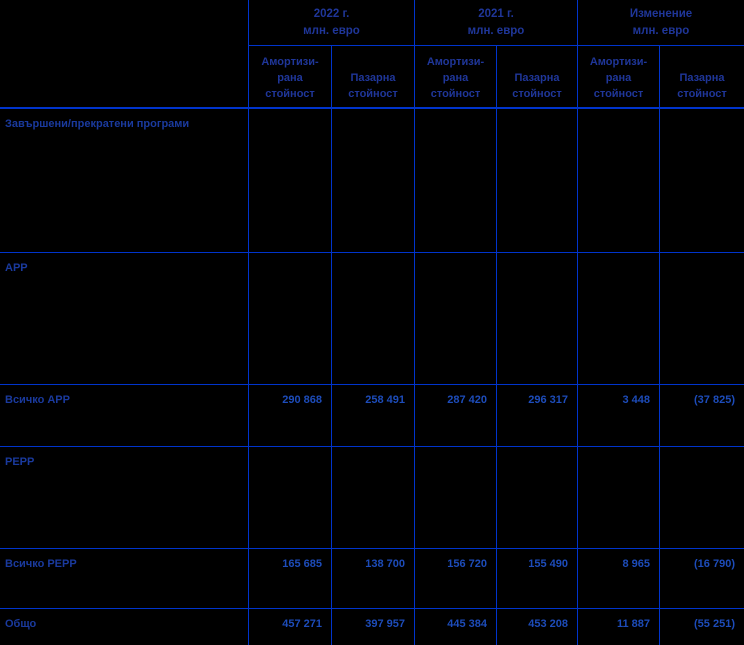  I want to click on subheader-change-amortized: Амортизи- рана стойност, so click(619, 77).